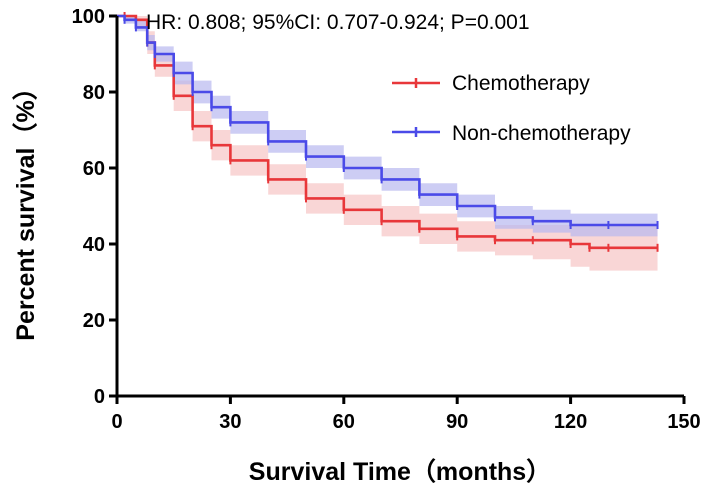 The height and width of the screenshot is (493, 710). Describe the element at coordinates (25, 207) in the screenshot. I see `y-axis-title: Percent survival（%）` at that location.